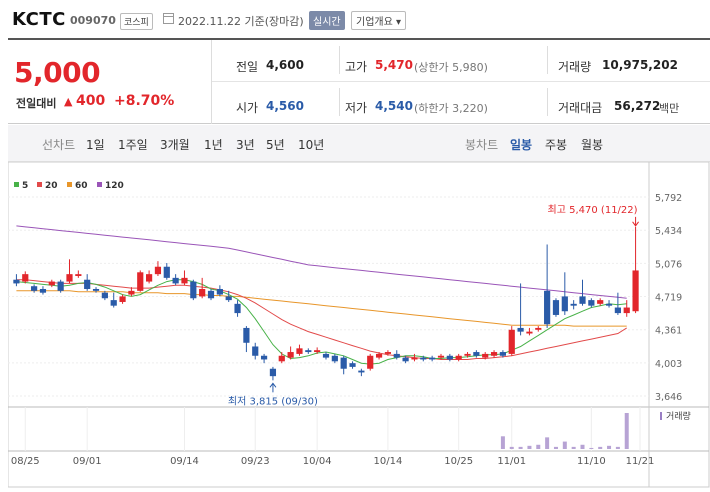 Image resolution: width=710 pixels, height=492 pixels. What do you see at coordinates (640, 461) in the screenshot?
I see `x-tick-label: 11/21` at bounding box center [640, 461].